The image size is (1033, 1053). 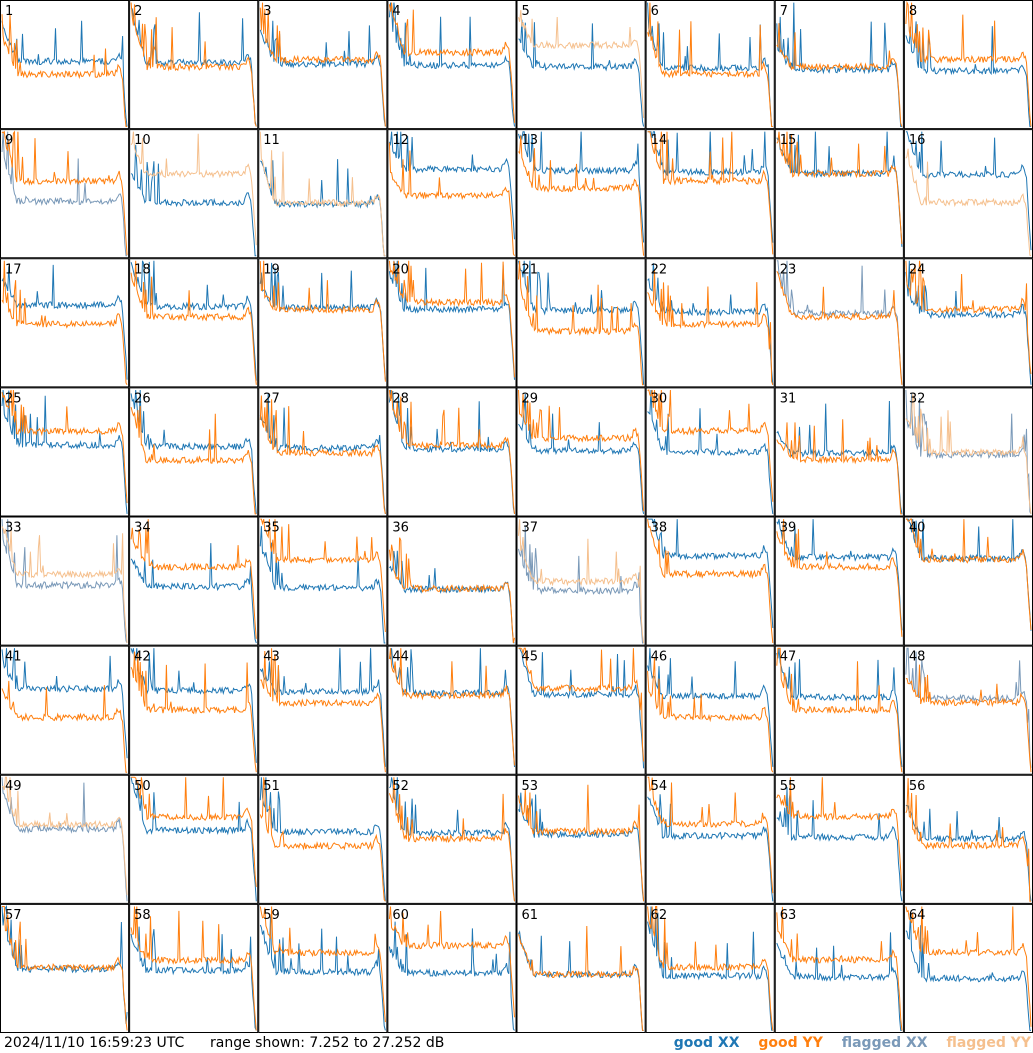 I want to click on panel-19: 19, so click(x=323, y=323).